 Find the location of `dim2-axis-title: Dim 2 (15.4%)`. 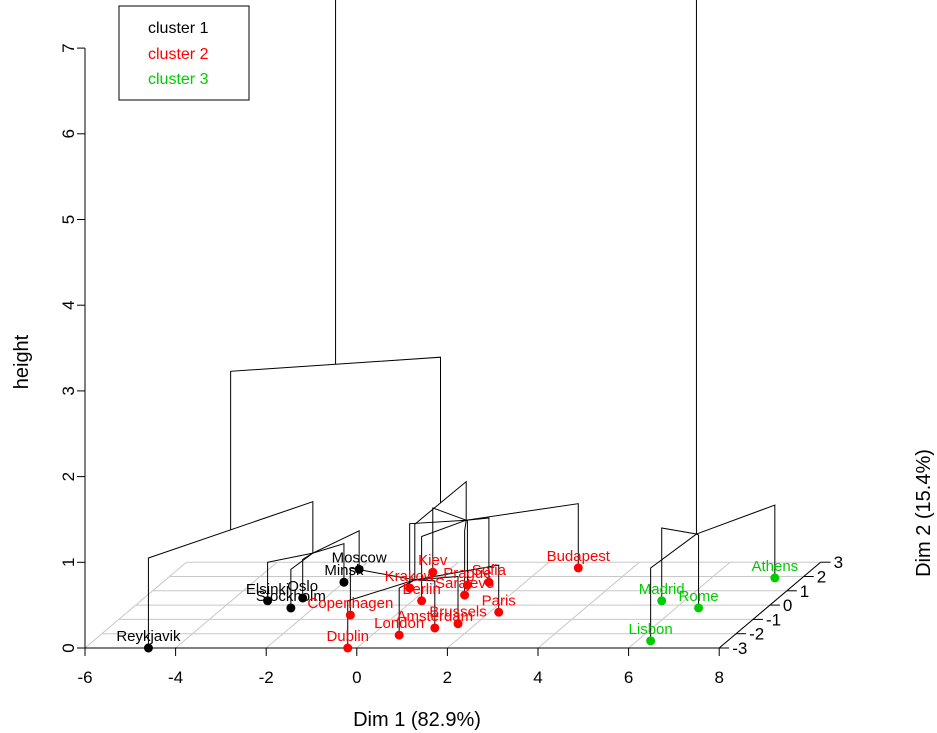

dim2-axis-title: Dim 2 (15.4%) is located at coordinates (924, 513).